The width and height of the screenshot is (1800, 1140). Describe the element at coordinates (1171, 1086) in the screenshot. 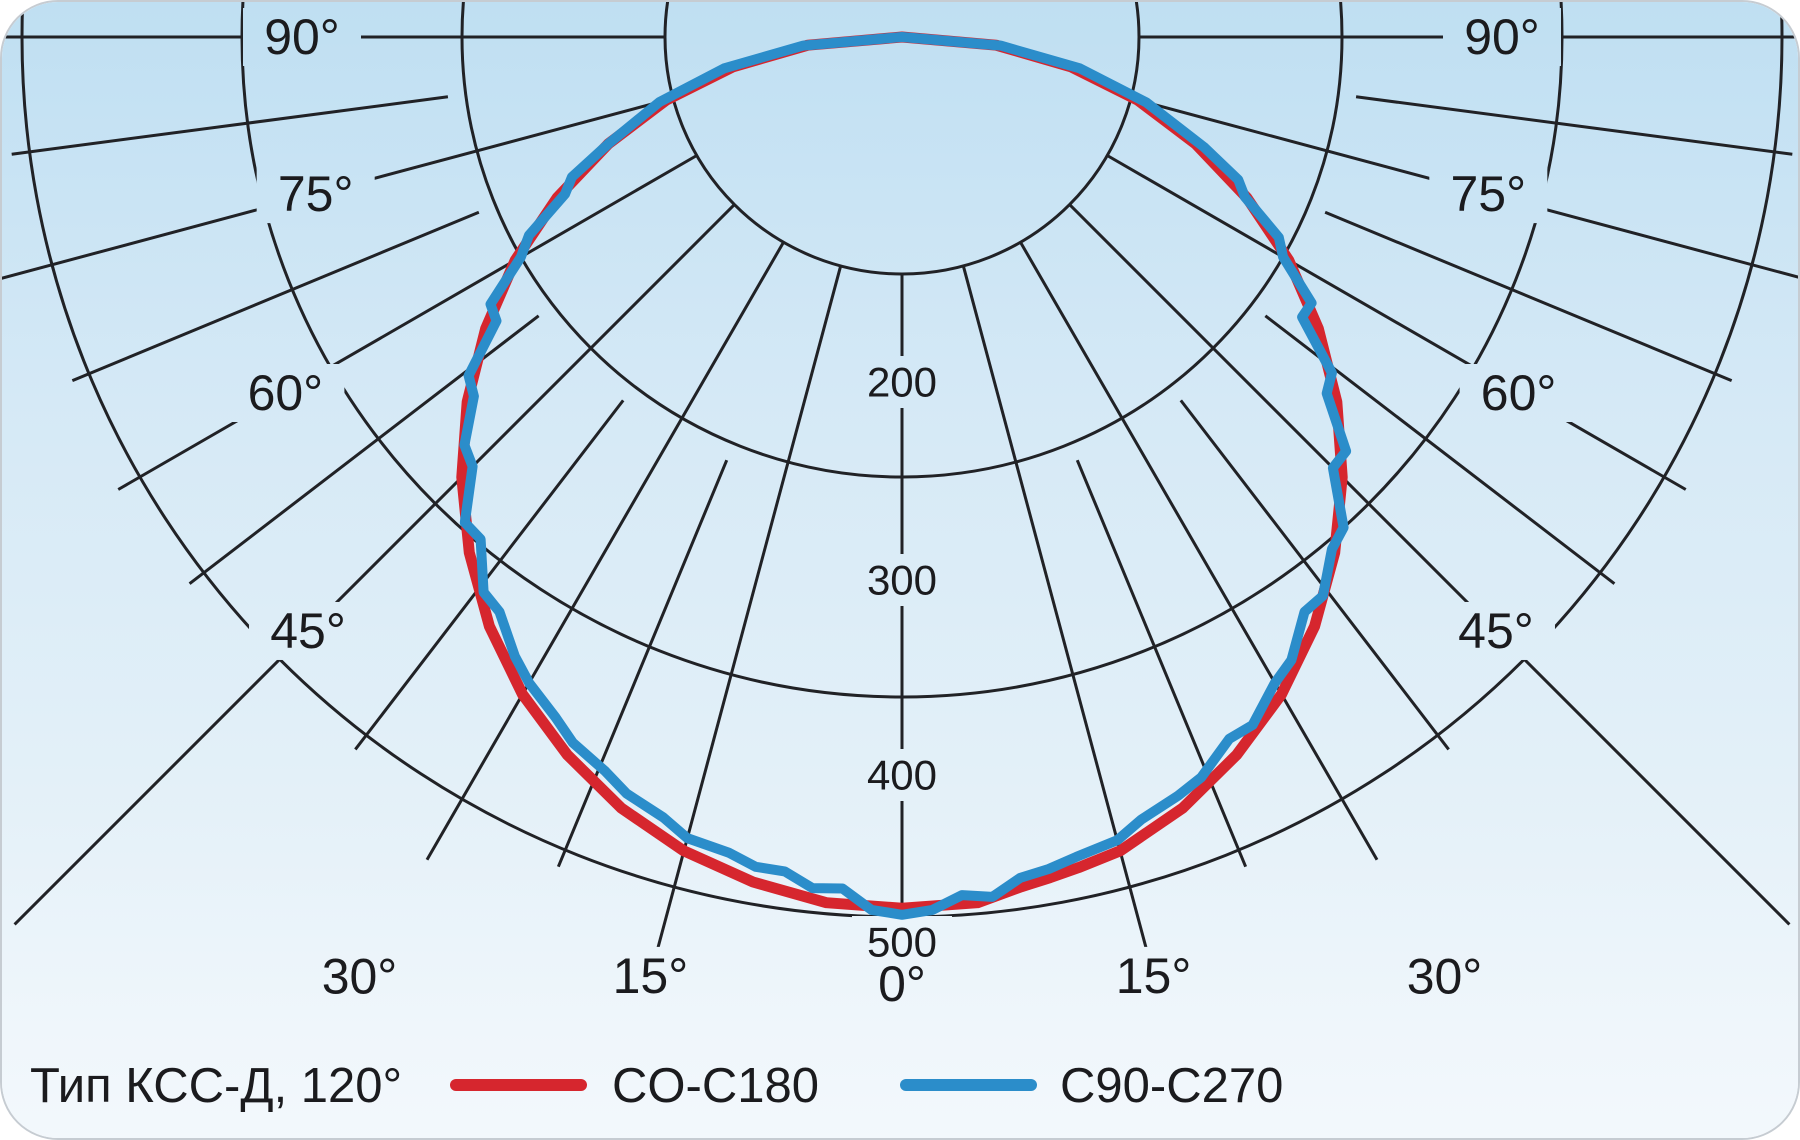

I see `legend-label-c90-c270: C90-C270` at that location.